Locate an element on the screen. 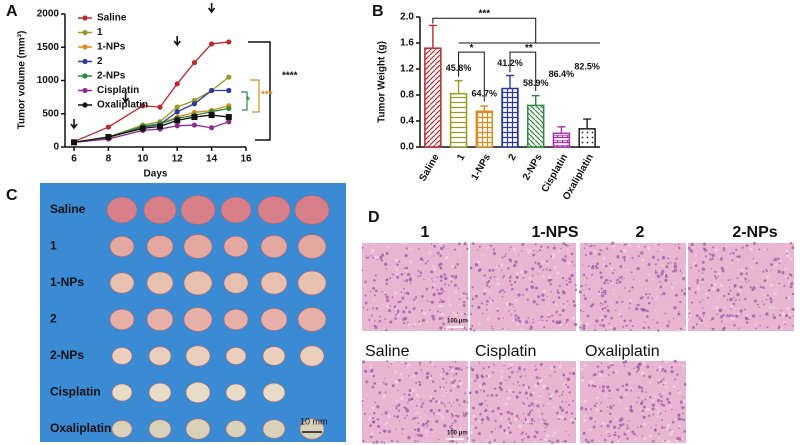  y-axis-label: Tumor volume (mm³) is located at coordinates (22, 80).